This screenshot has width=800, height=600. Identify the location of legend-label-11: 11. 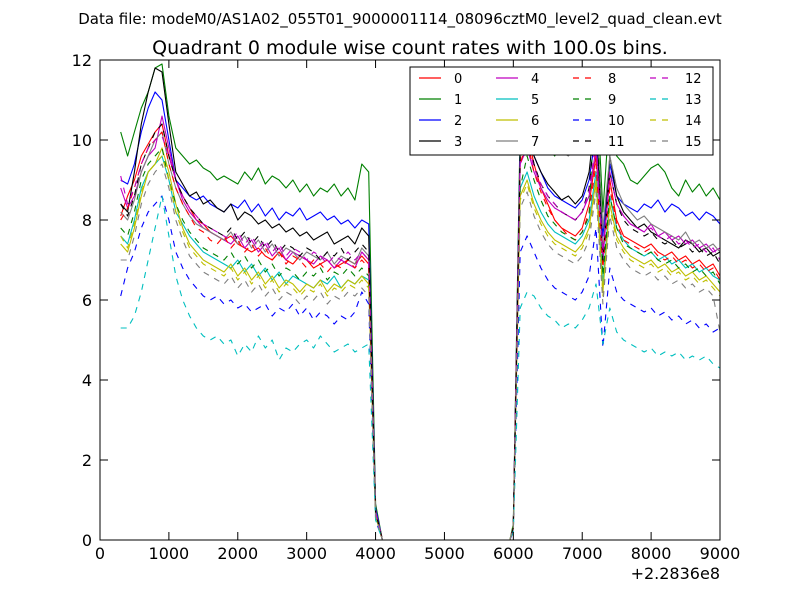
(616, 142).